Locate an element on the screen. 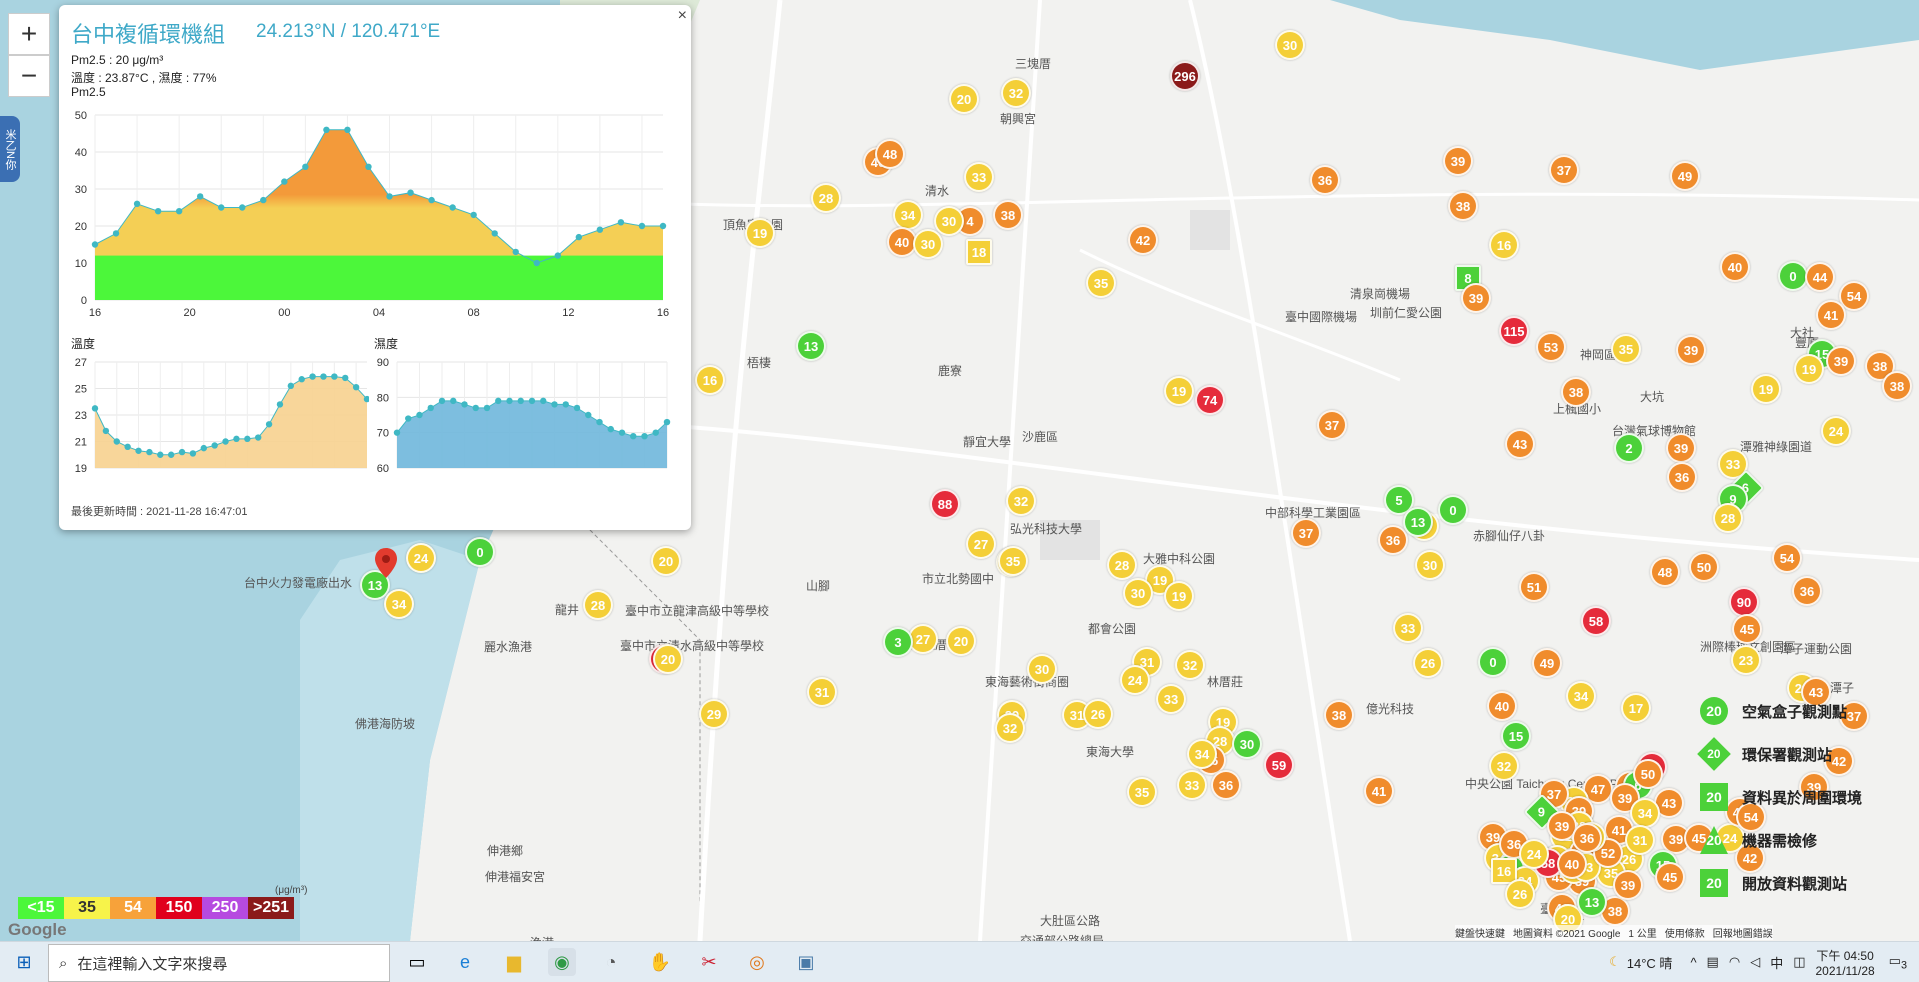  volume-icon: ◁ is located at coordinates (1755, 961).